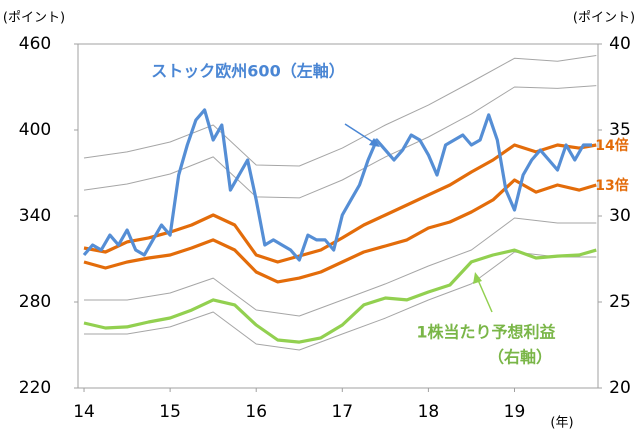 The height and width of the screenshot is (436, 642). I want to click on y2-tick-label: 40, so click(620, 44).